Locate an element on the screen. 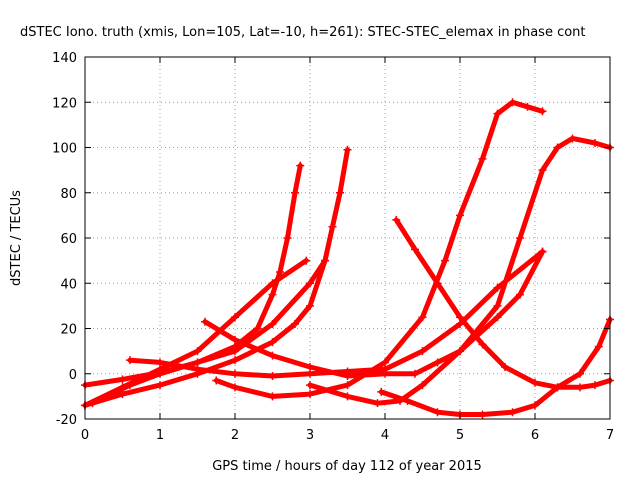  y-tick-label: 40 is located at coordinates (68, 284).